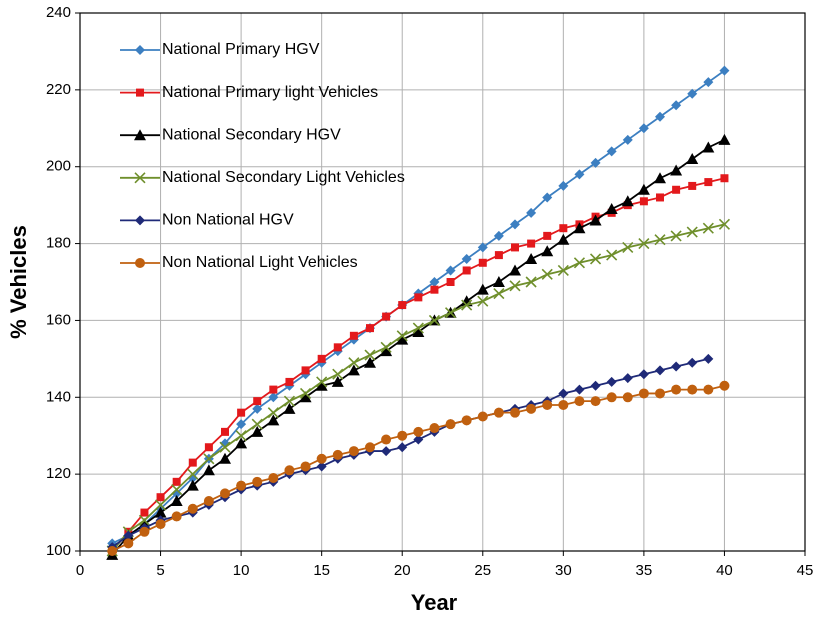  What do you see at coordinates (241, 570) in the screenshot?
I see `x-tick-label: 10` at bounding box center [241, 570].